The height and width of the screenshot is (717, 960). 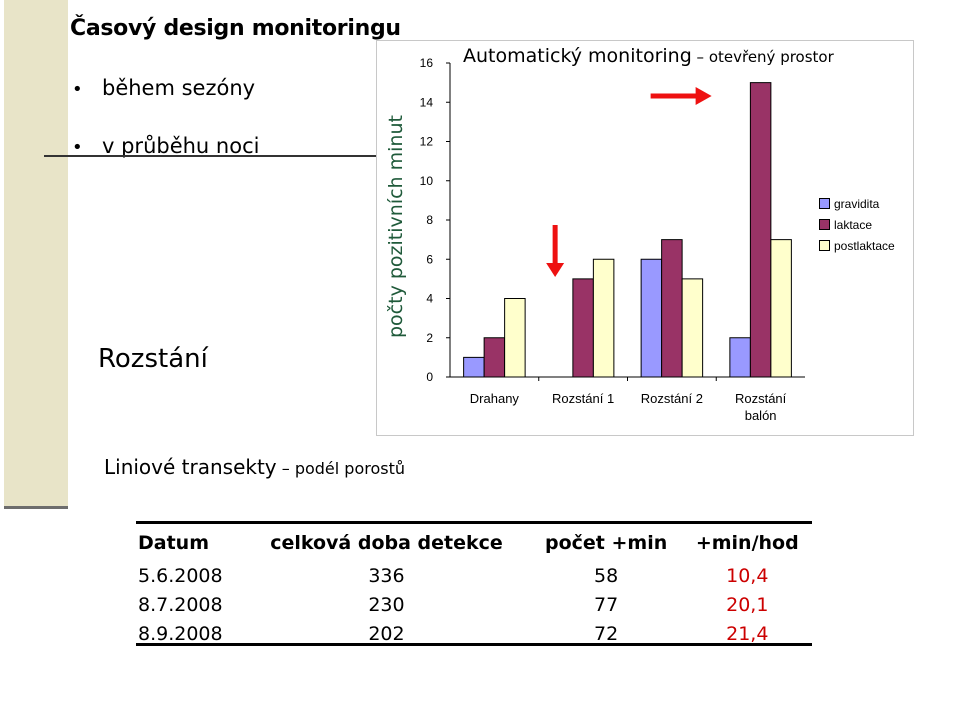 What do you see at coordinates (606, 604) in the screenshot?
I see `cell-positive-min: 77` at bounding box center [606, 604].